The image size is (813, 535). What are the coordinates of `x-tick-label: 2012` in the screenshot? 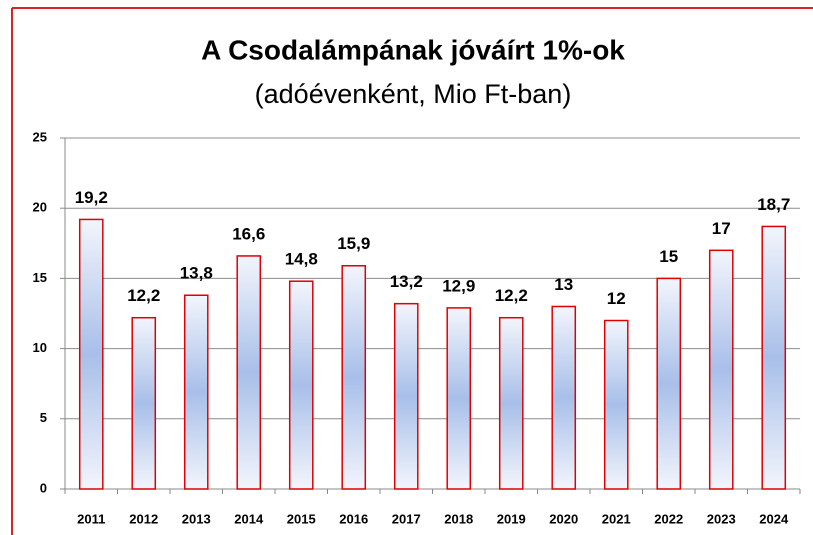 It's located at (143, 518).